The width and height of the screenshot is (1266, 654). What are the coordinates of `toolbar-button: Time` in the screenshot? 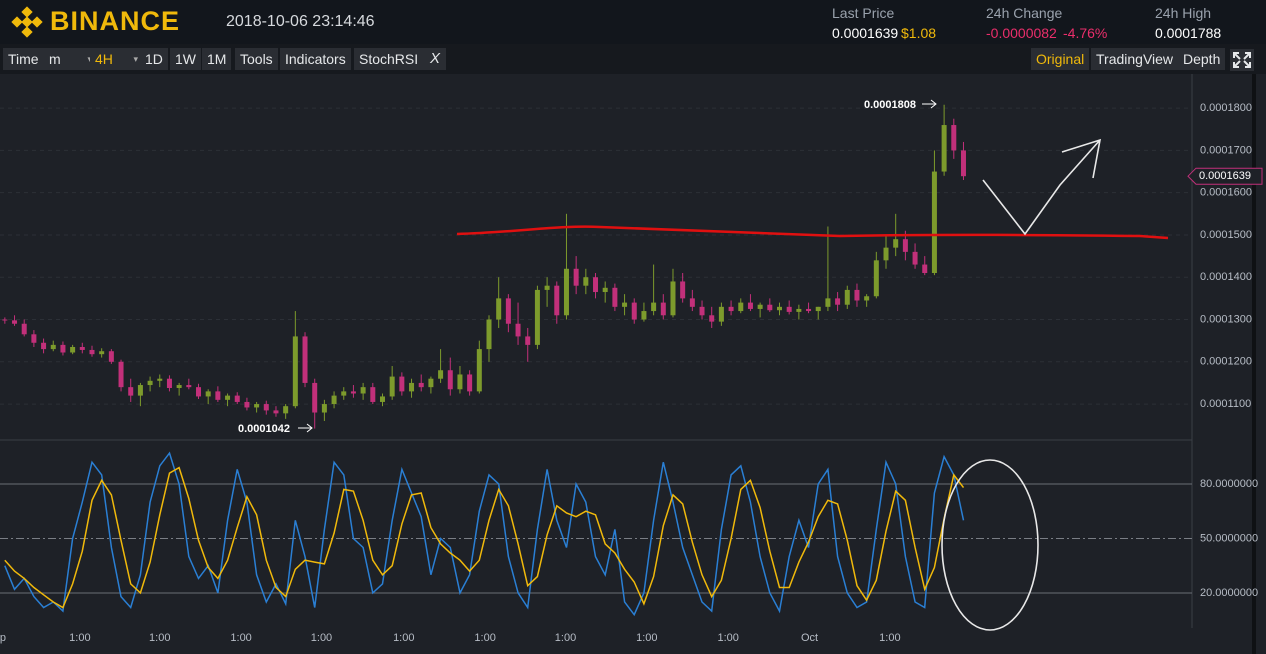 It's located at (23, 59).